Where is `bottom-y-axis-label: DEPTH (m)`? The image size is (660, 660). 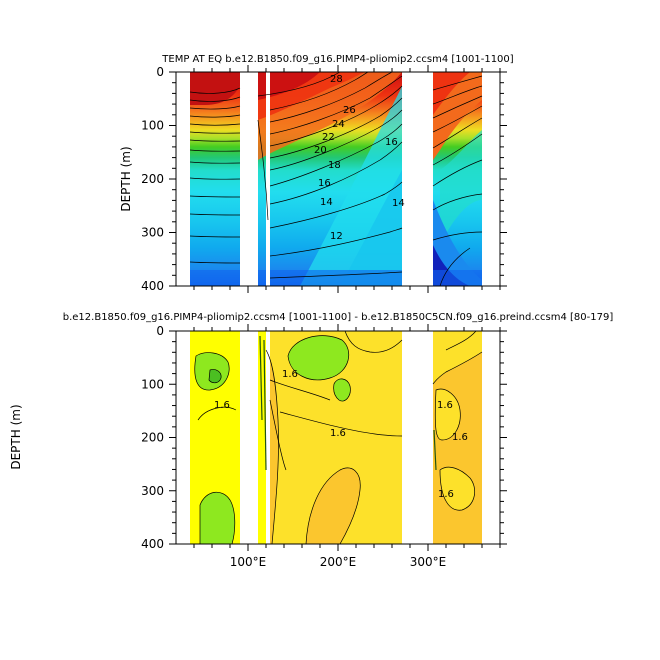
bottom-y-axis-label: DEPTH (m) is located at coordinates (16, 436).